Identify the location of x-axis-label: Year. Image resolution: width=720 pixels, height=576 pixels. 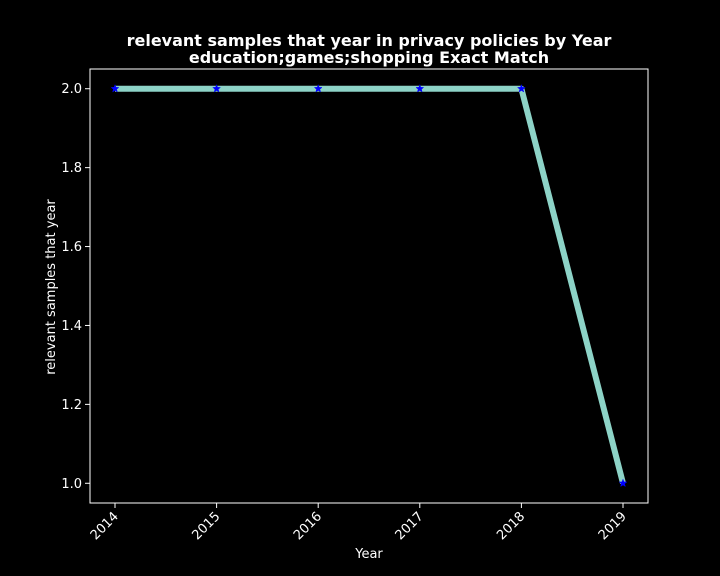
(368, 554).